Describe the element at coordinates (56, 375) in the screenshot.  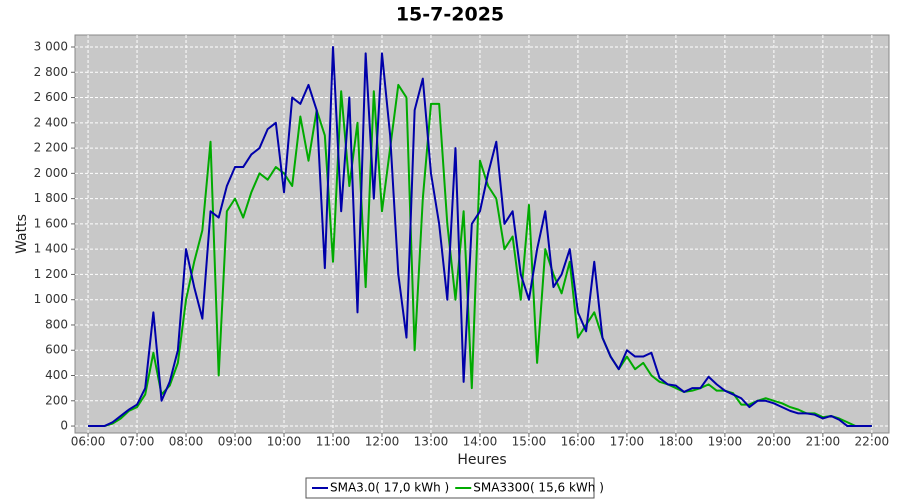
I see `y-tick-label: 400` at that location.